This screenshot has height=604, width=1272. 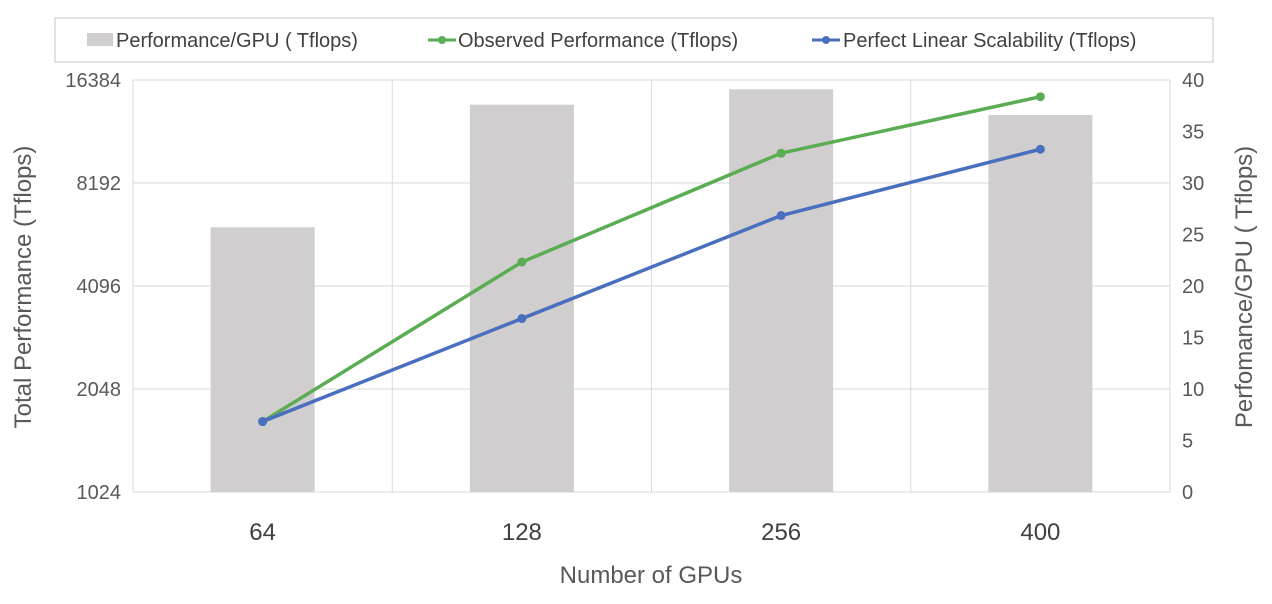 I want to click on legend-label-bar: Performance/GPU ( Tflops), so click(x=237, y=41).